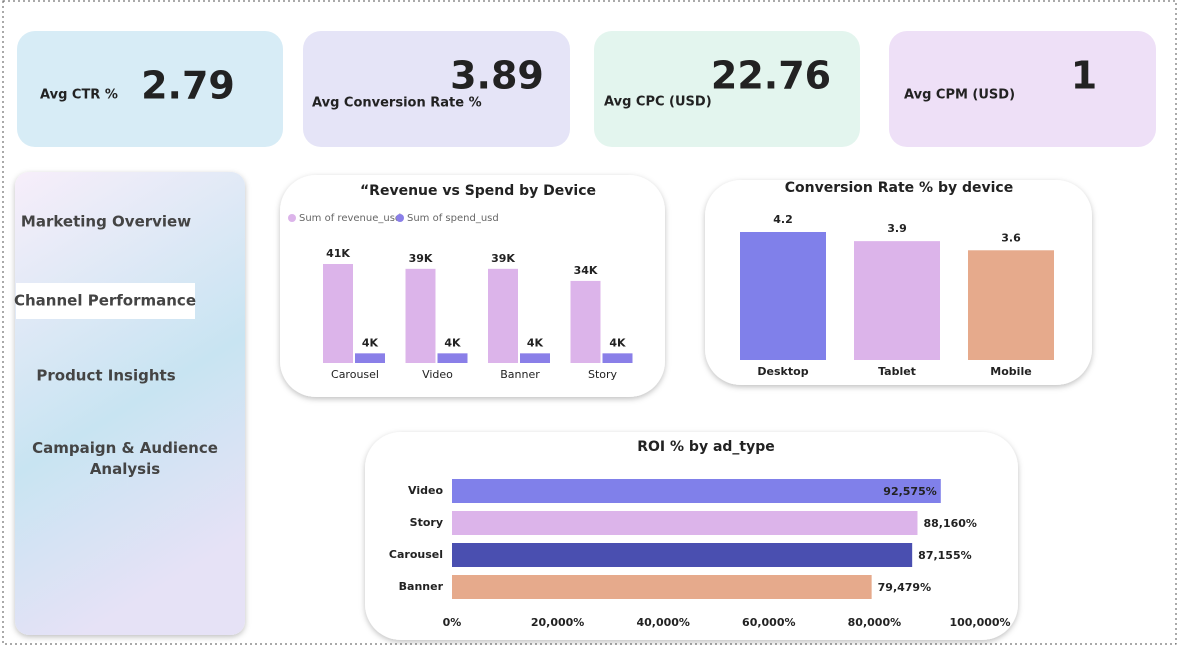 Image resolution: width=1179 pixels, height=645 pixels. Describe the element at coordinates (771, 76) in the screenshot. I see `kpi-value: 22.76` at that location.